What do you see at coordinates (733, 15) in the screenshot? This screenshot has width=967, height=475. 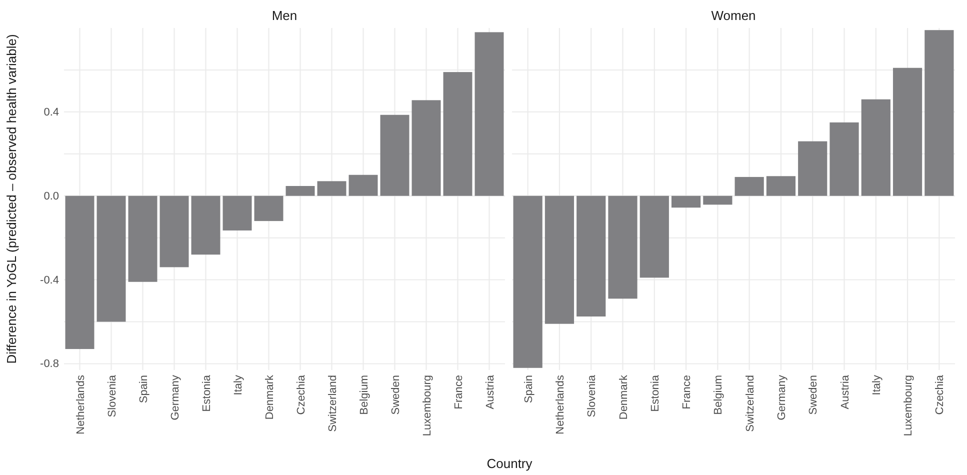 I see `chart-title: Women` at bounding box center [733, 15].